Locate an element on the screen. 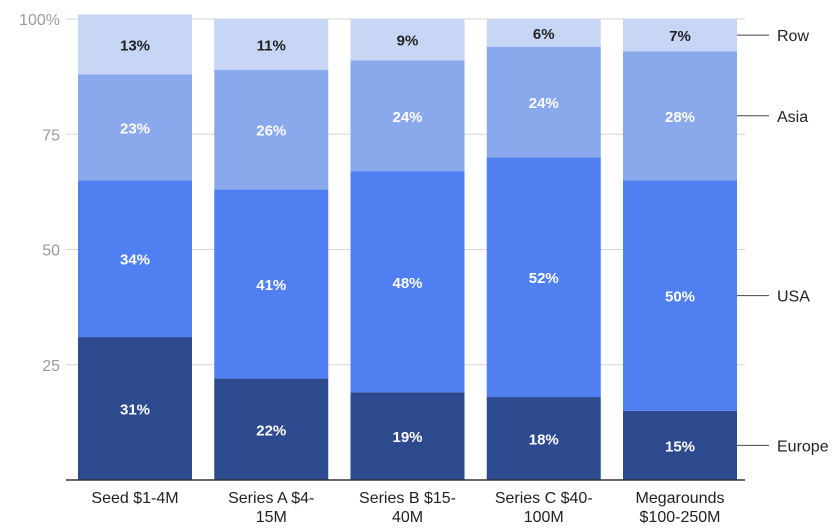  data-label: 50% is located at coordinates (680, 297).